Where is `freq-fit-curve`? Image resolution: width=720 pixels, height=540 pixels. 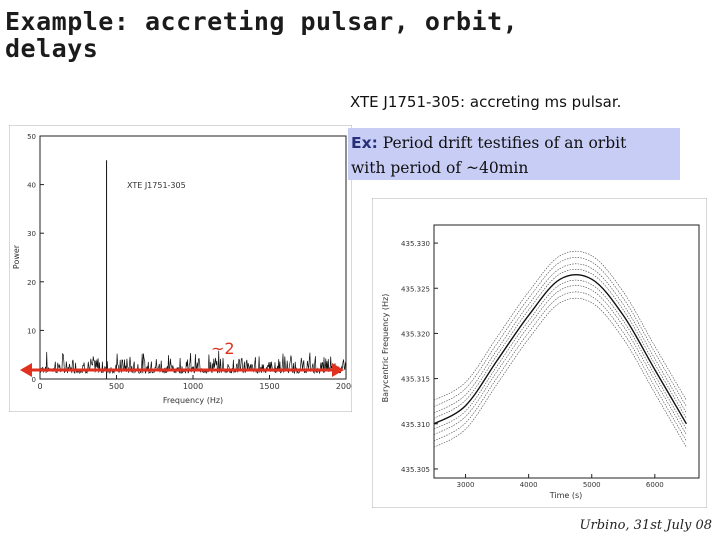
freq-fit-curve is located at coordinates (560, 349).